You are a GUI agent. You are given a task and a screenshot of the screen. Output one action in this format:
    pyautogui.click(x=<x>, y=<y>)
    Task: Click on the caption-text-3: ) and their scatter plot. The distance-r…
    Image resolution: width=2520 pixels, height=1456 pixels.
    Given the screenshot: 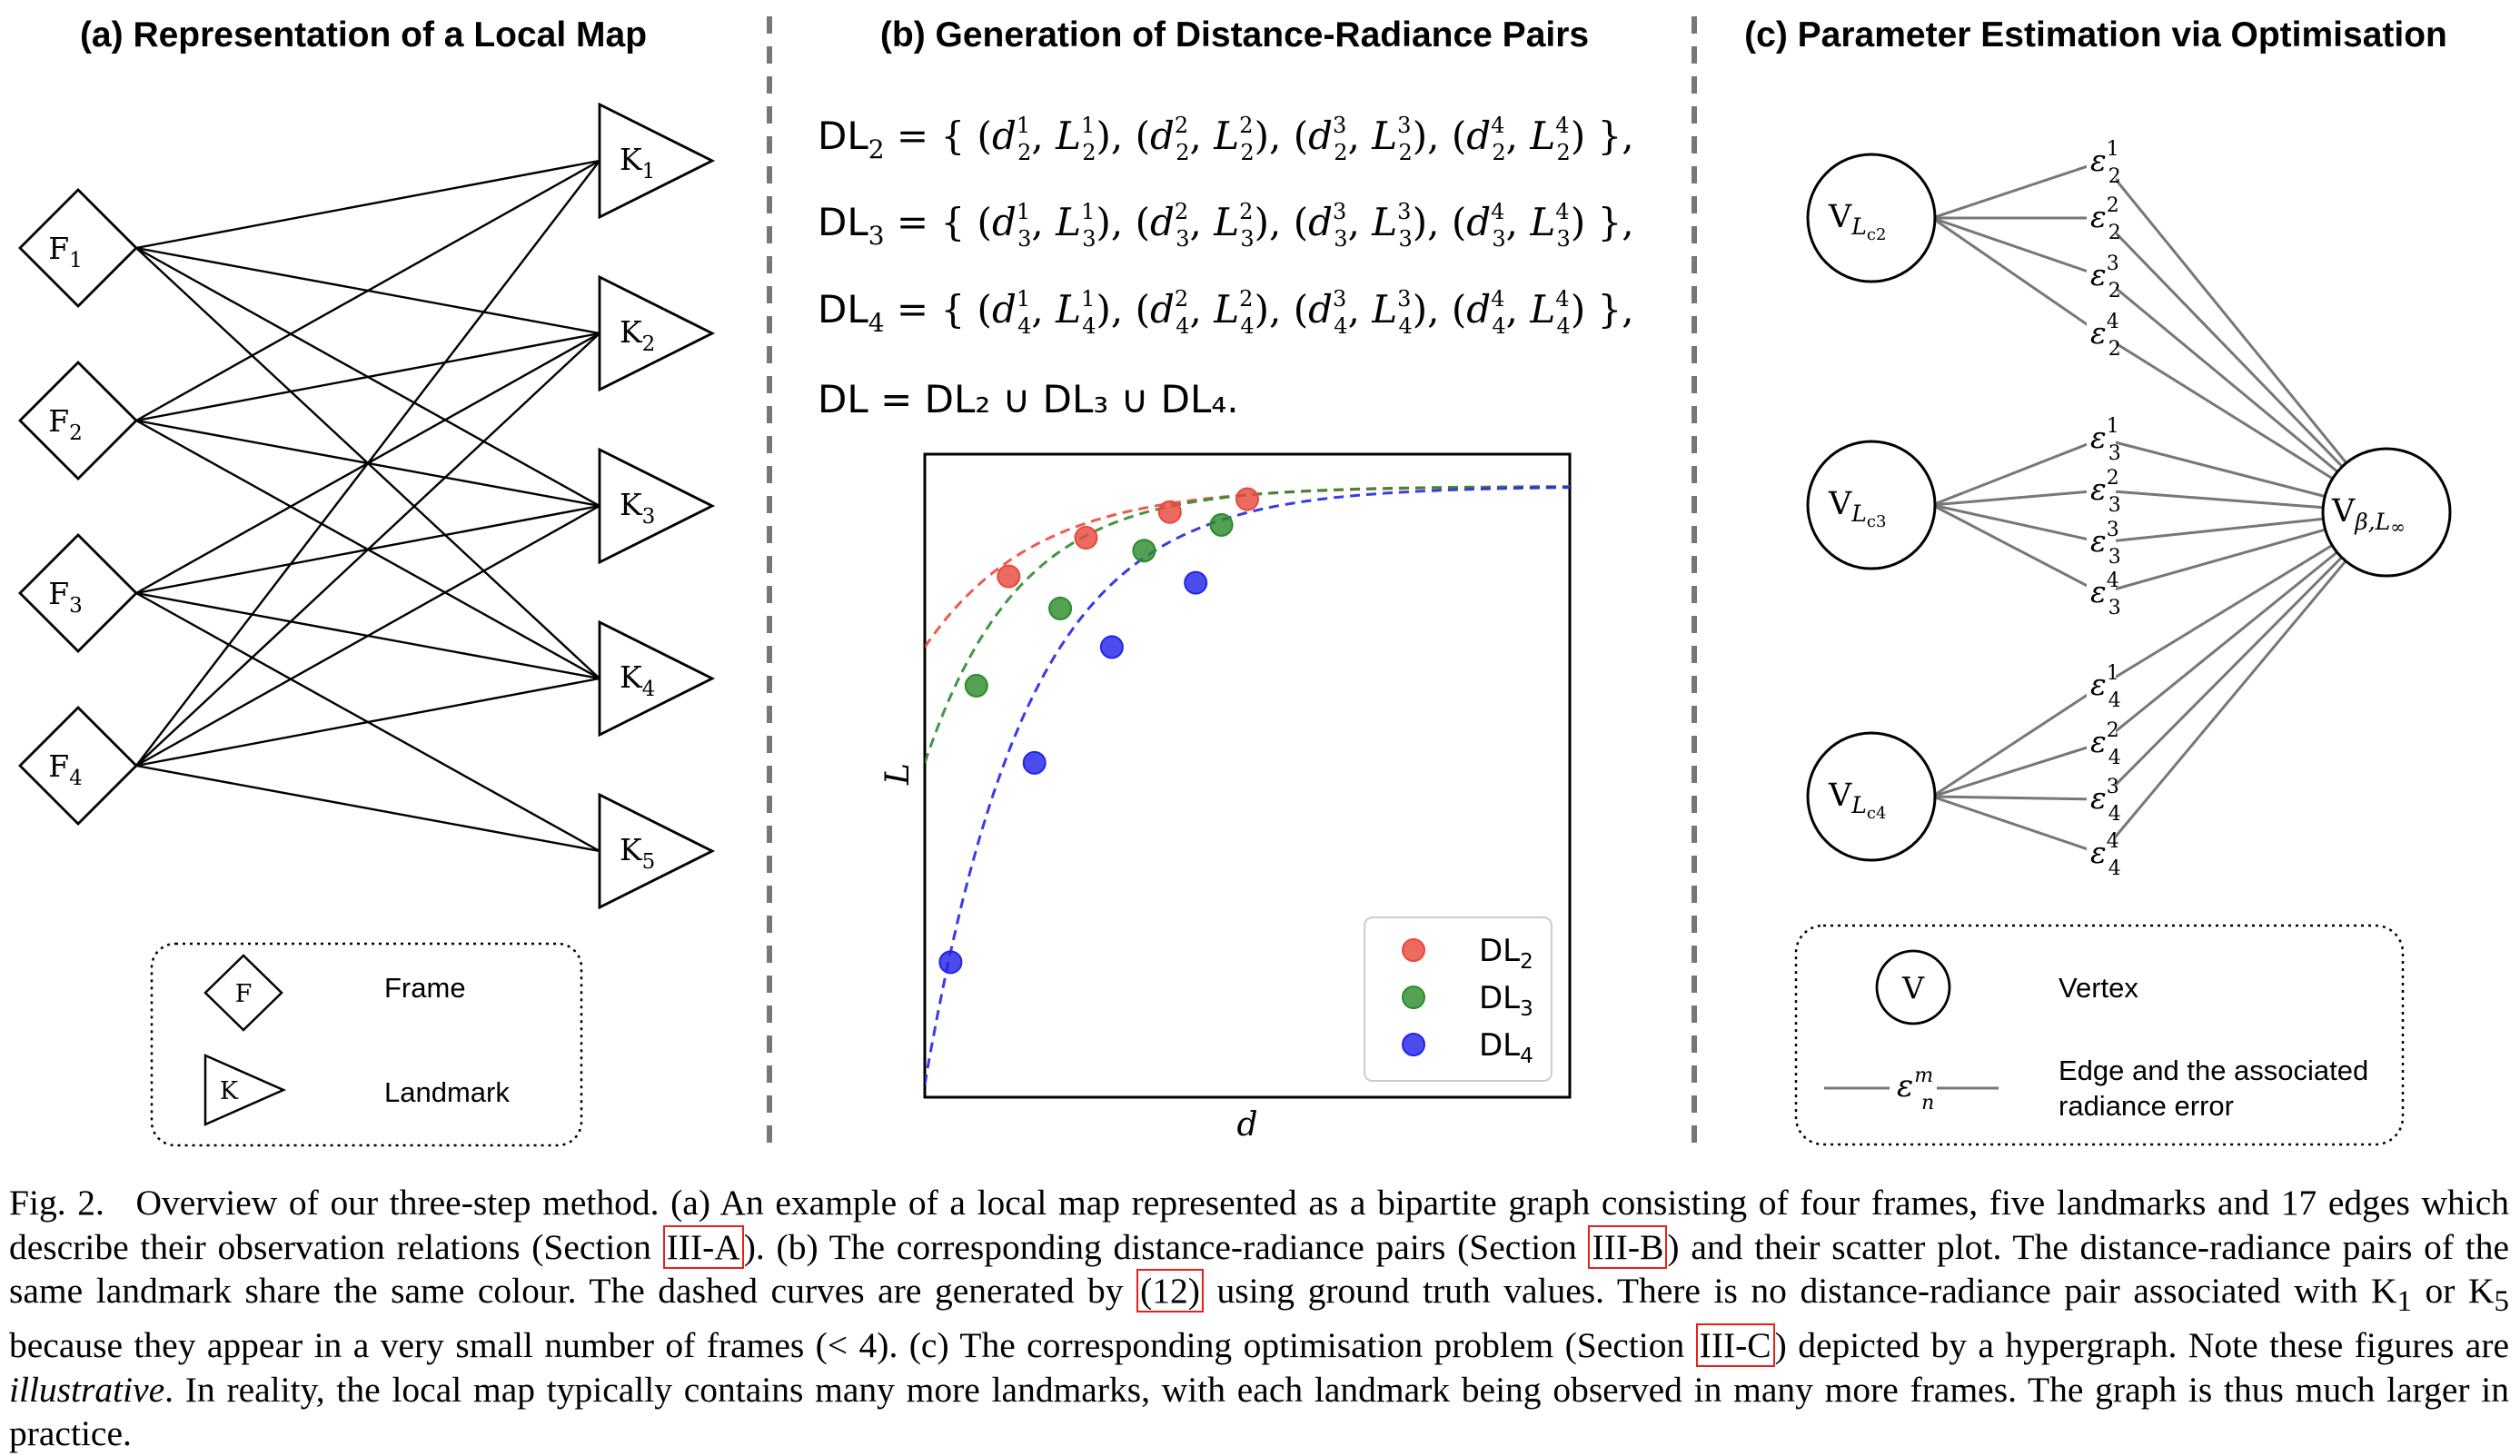 What is the action you would take?
    pyautogui.click(x=1259, y=1269)
    